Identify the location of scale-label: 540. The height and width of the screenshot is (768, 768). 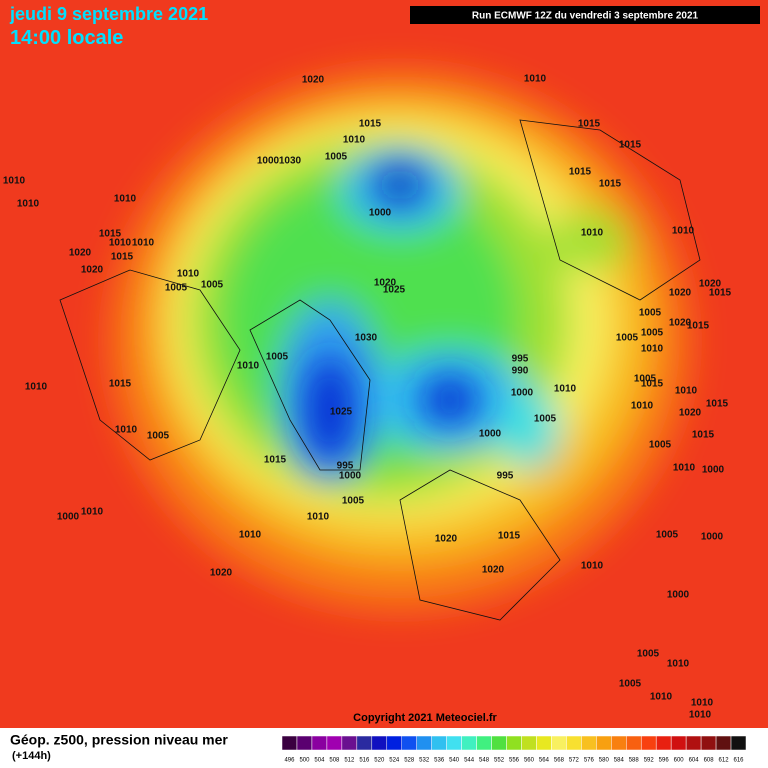
(454, 761).